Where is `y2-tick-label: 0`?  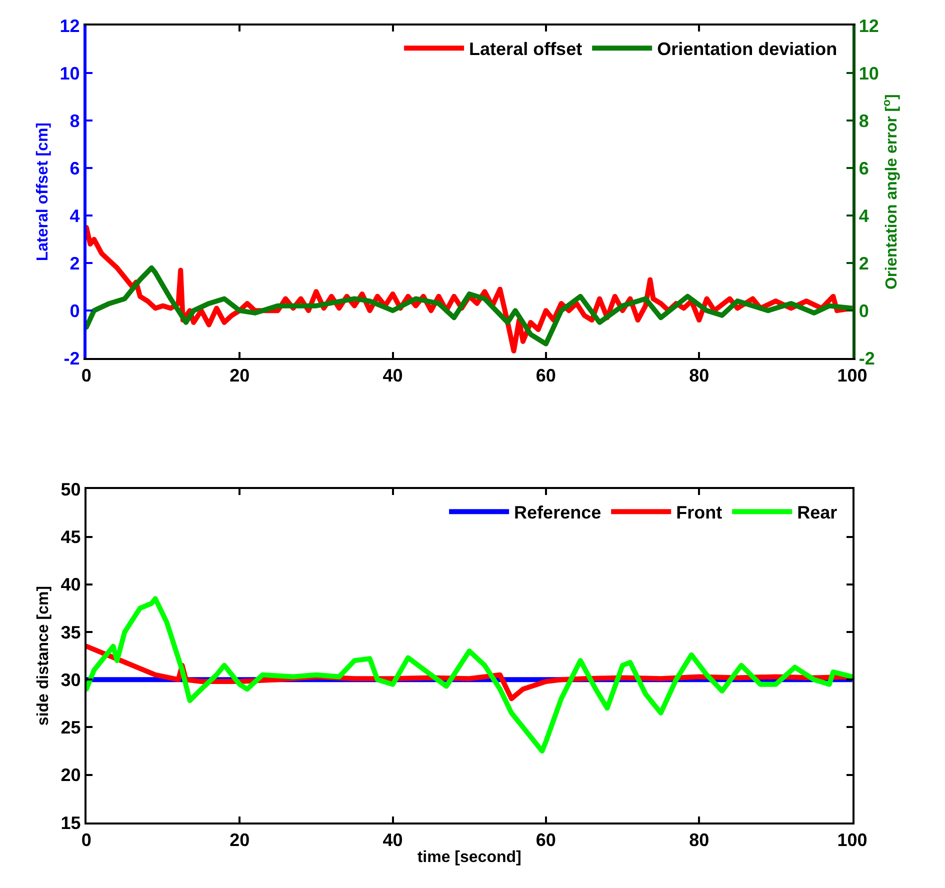 y2-tick-label: 0 is located at coordinates (863, 310).